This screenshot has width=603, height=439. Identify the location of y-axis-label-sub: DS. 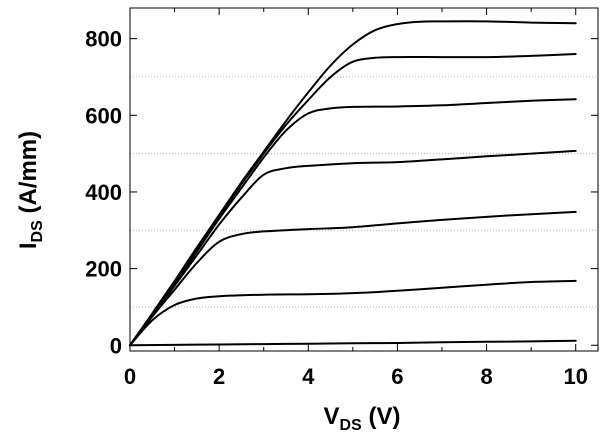
(37, 231).